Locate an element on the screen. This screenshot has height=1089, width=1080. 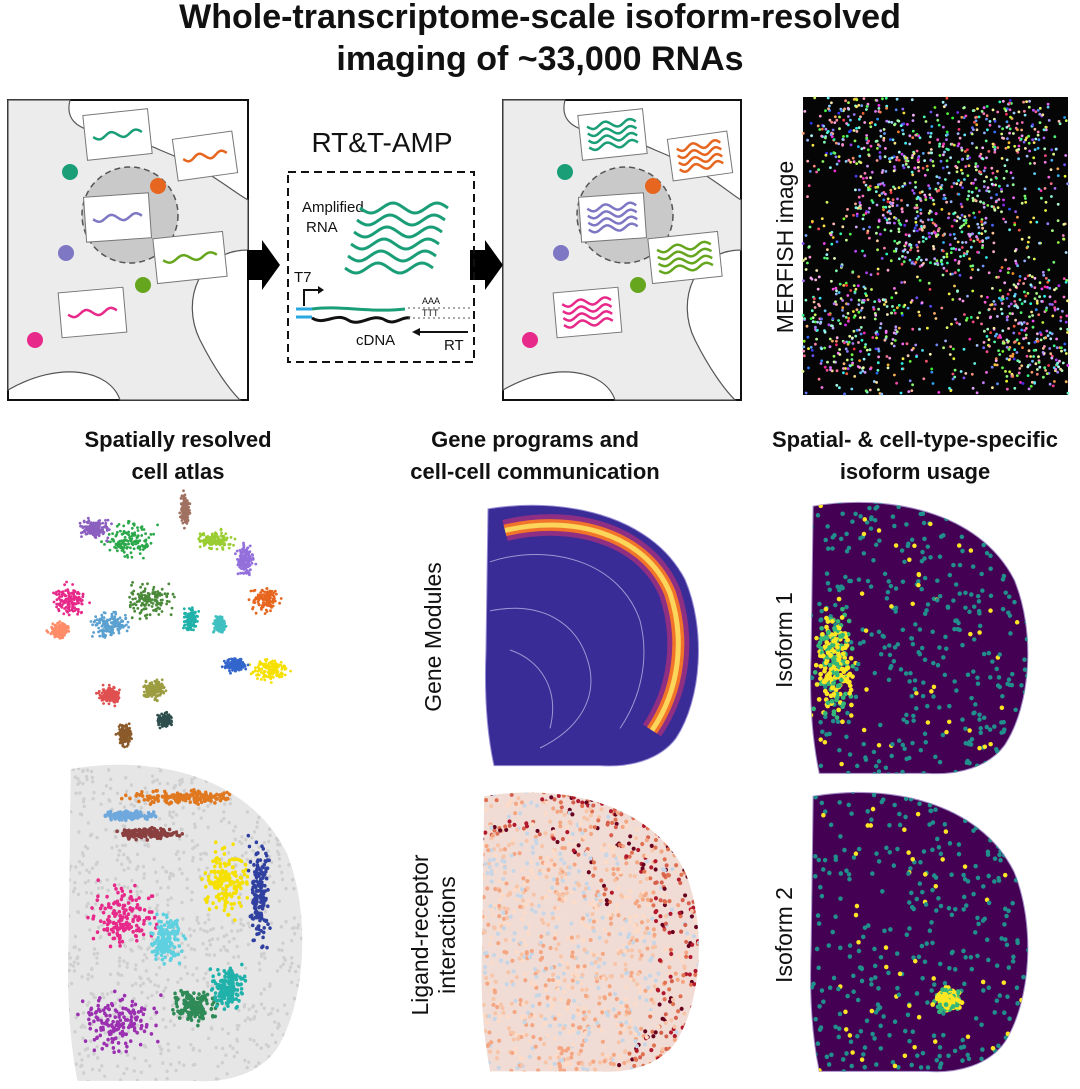
poly-t-label: TTT is located at coordinates (430, 313).